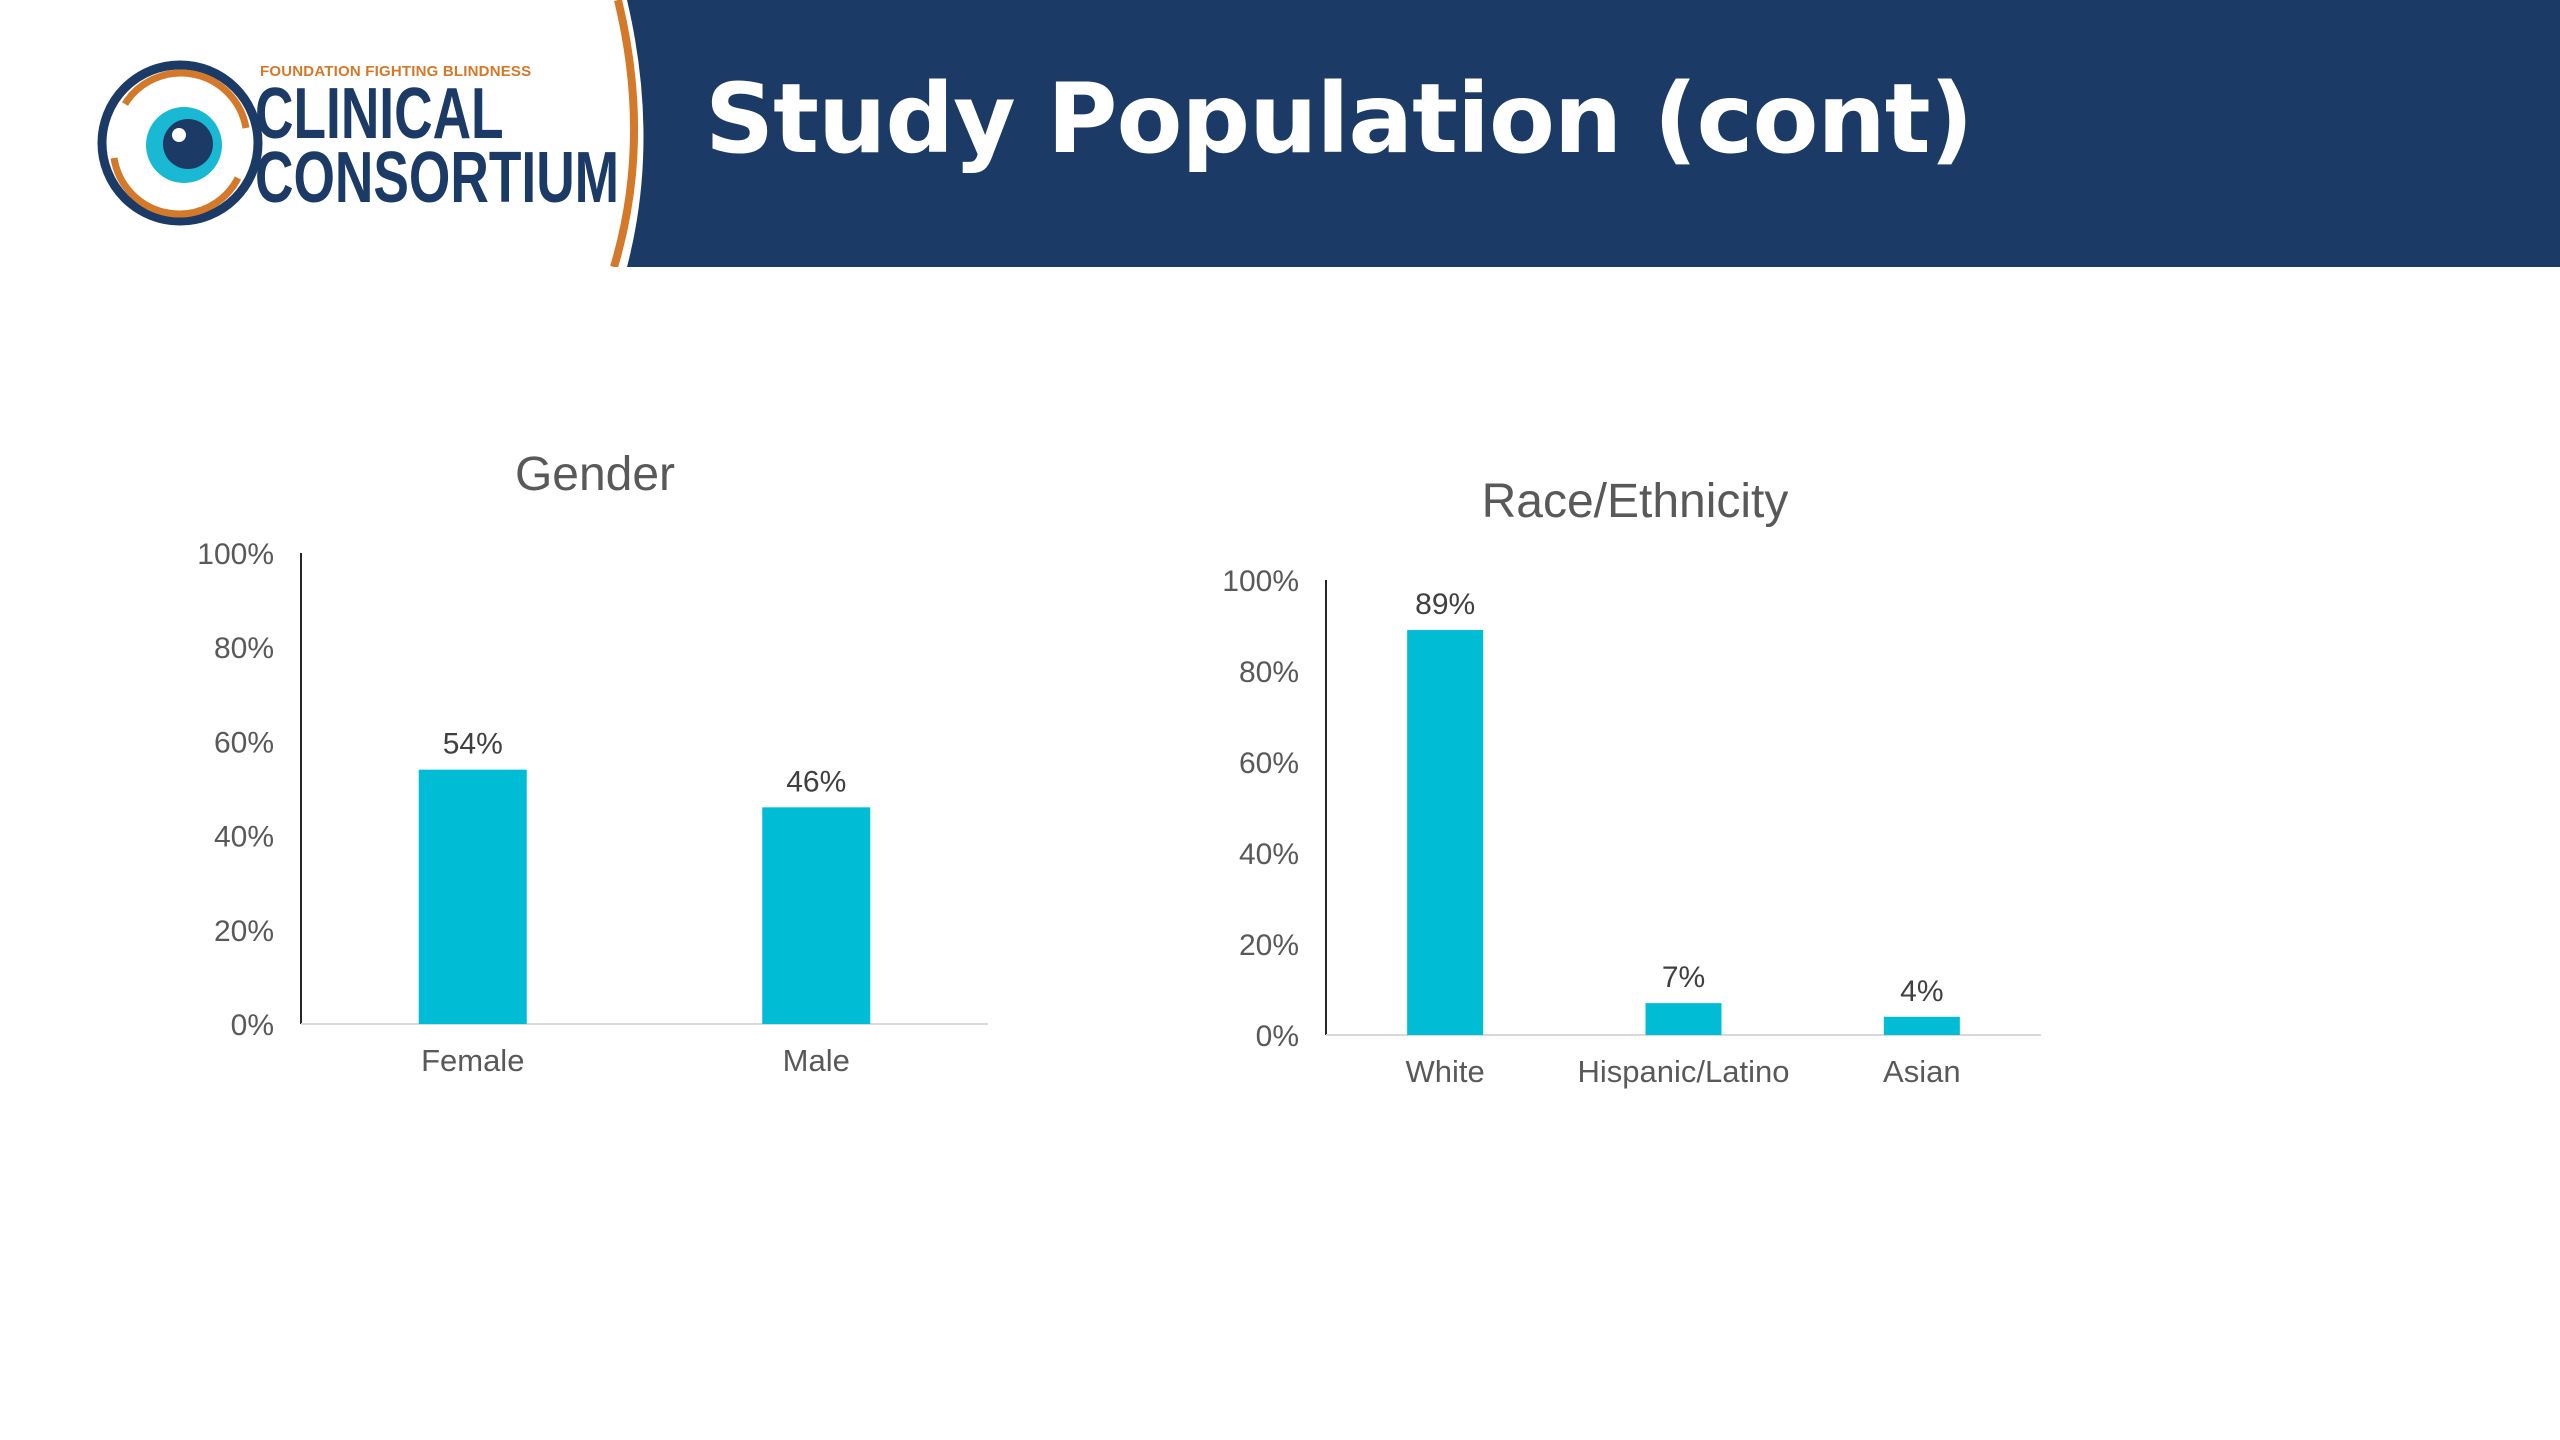  Describe the element at coordinates (1683, 977) in the screenshot. I see `data-label: 7%` at that location.